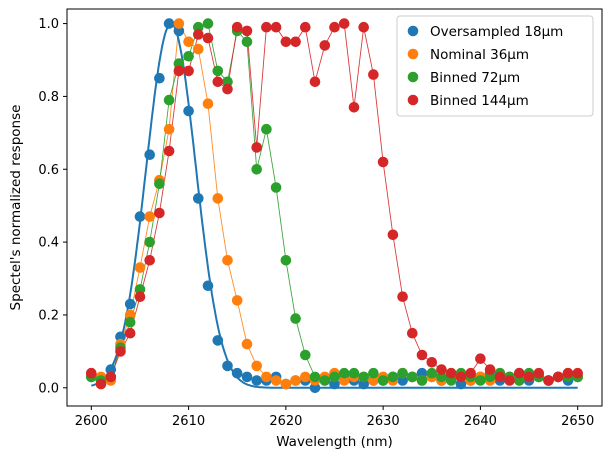 This screenshot has width=608, height=459. Describe the element at coordinates (479, 101) in the screenshot. I see `legend-label: Binned 144µm` at that location.